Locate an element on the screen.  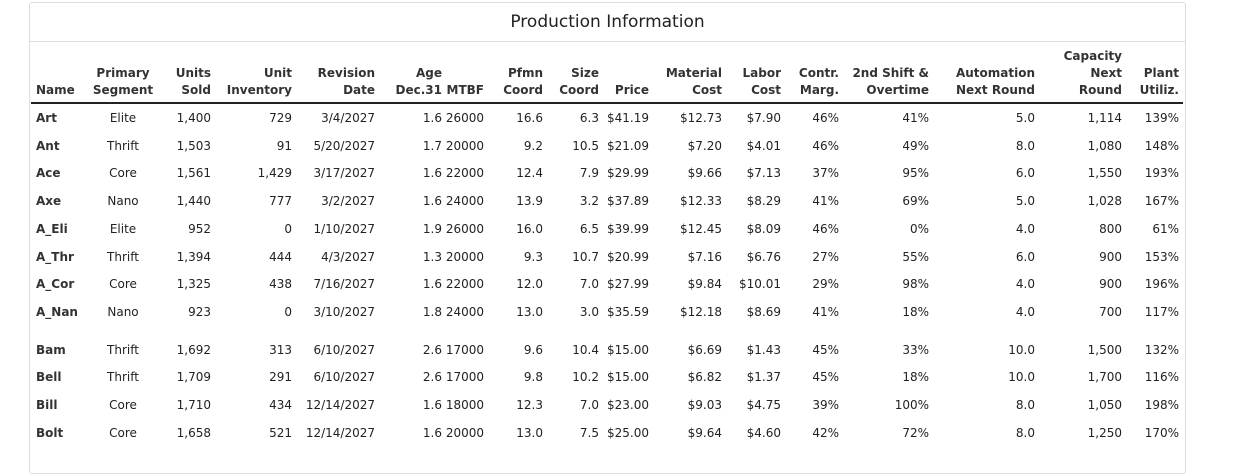
column-header: Revision is located at coordinates (346, 73).